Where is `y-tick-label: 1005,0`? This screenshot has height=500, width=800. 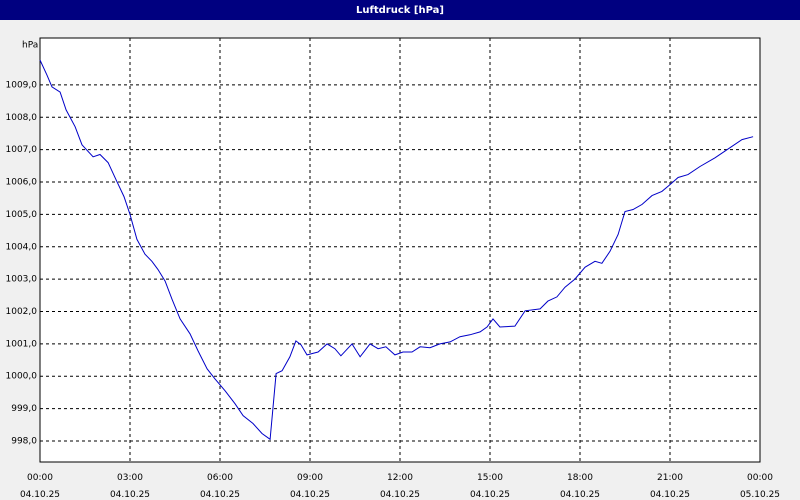
y-tick-label: 1005,0 is located at coordinates (22, 215).